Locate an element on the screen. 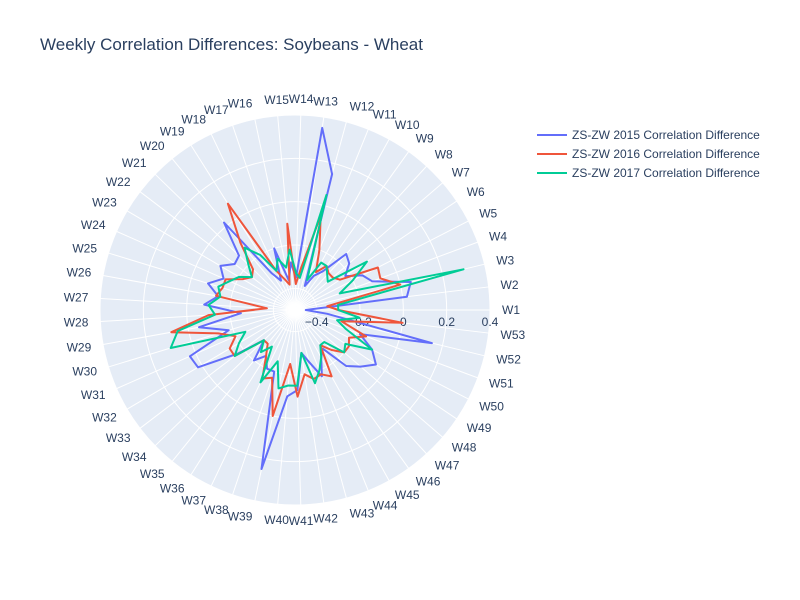 This screenshot has width=800, height=600. angular-tick-label: W6 is located at coordinates (476, 192).